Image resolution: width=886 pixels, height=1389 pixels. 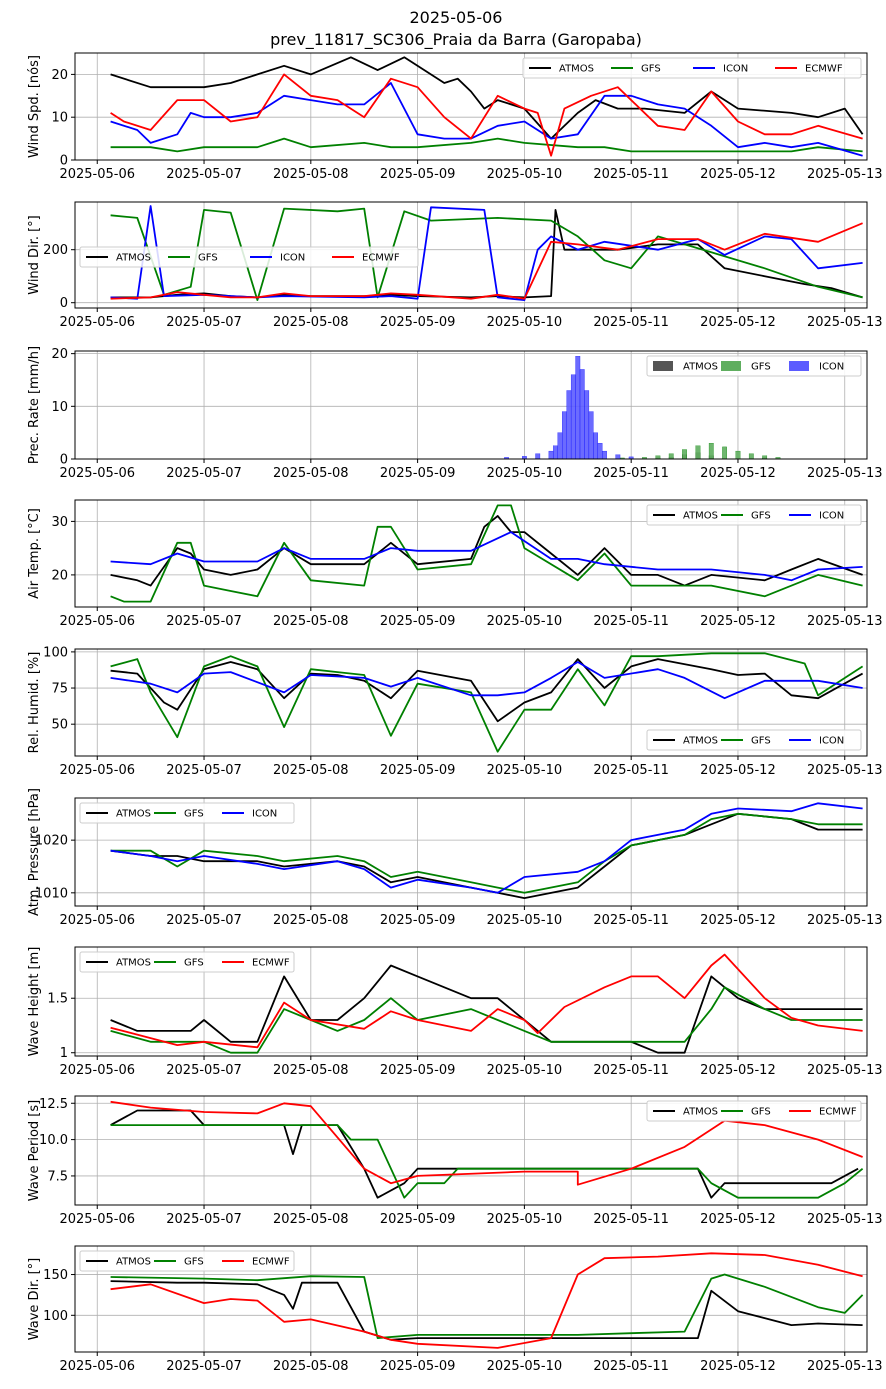 What do you see at coordinates (845, 322) in the screenshot?
I see `x-tick-label: 2025-05-13` at bounding box center [845, 322].